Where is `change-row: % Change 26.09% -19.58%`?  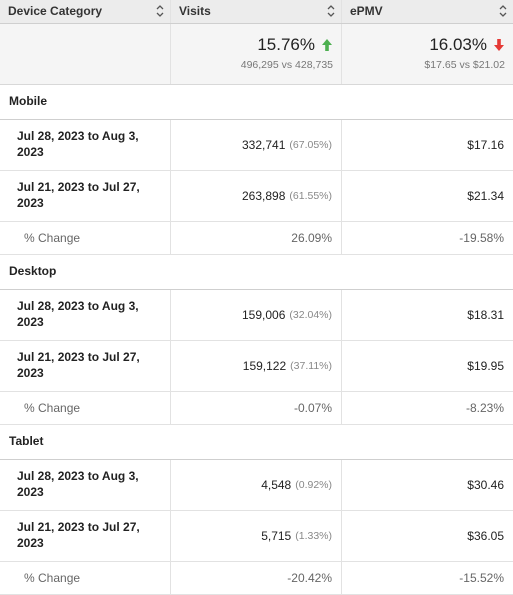
change-row: % Change 26.09% -19.58% is located at coordinates (256, 238).